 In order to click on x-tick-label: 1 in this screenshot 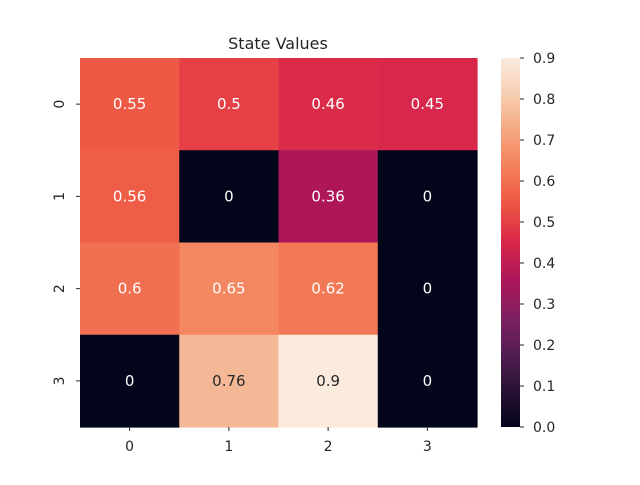, I will do `click(228, 447)`.